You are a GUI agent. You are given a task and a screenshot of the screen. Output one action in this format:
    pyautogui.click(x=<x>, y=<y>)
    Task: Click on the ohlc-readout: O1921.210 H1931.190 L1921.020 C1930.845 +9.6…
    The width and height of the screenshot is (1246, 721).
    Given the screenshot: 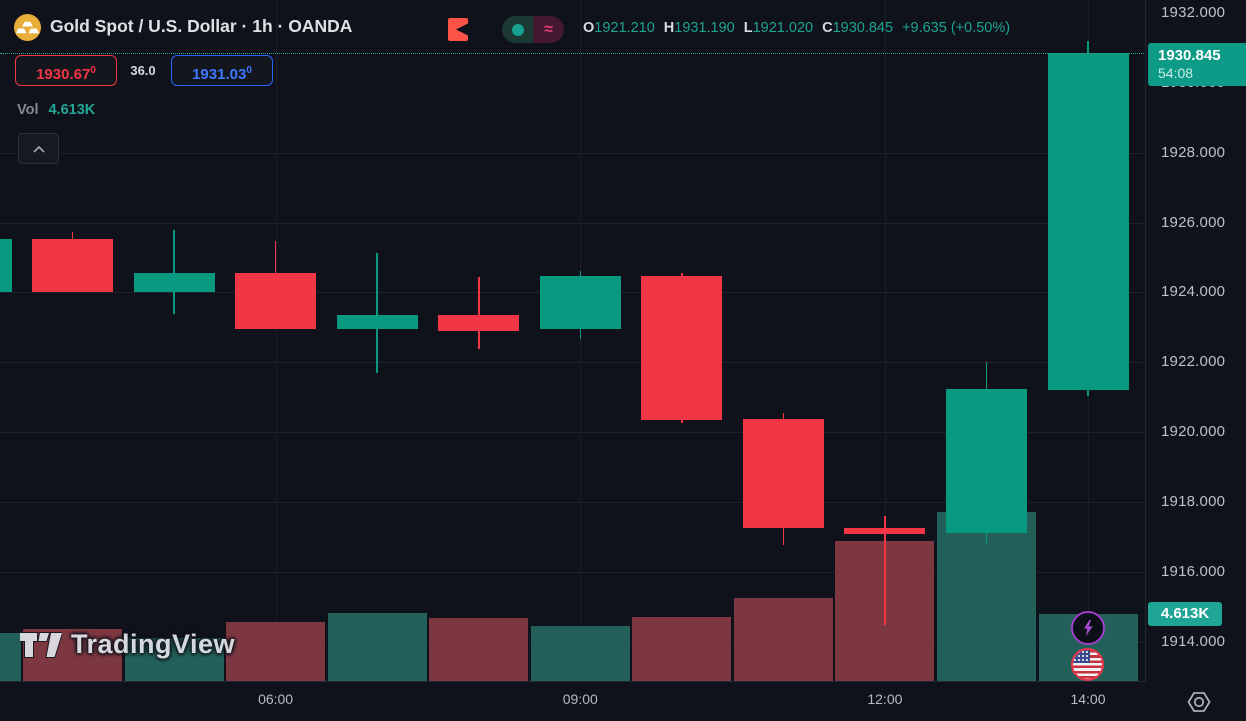 What is the action you would take?
    pyautogui.click(x=796, y=28)
    